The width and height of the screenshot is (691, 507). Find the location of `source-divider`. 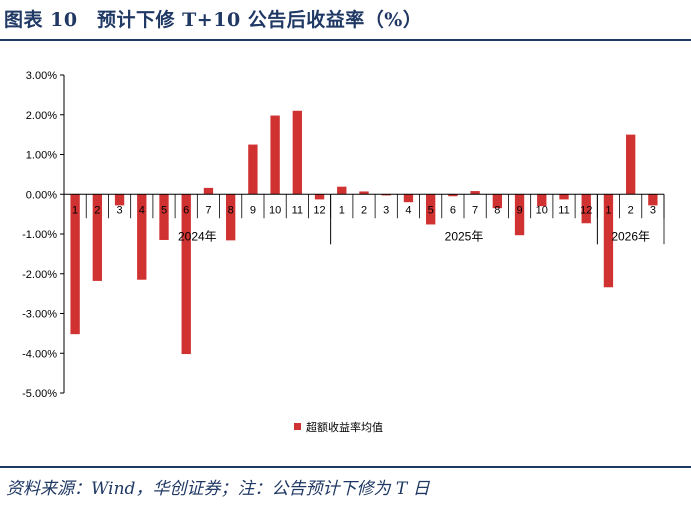

source-divider is located at coordinates (345, 467).